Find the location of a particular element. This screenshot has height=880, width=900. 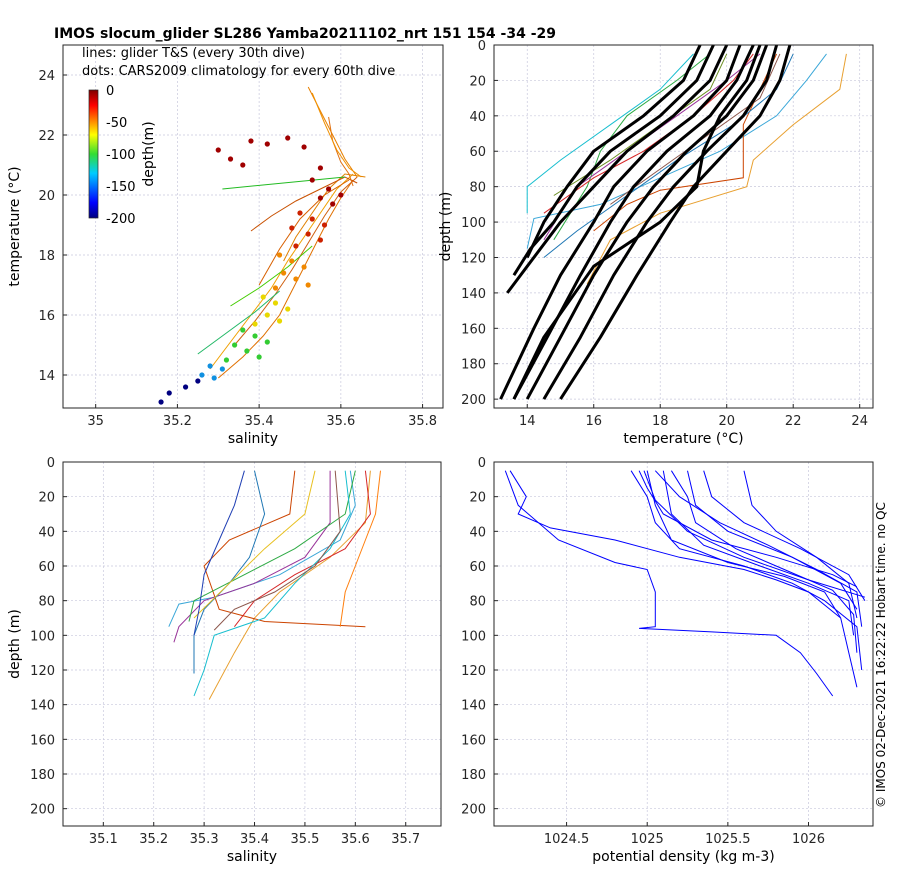

x-tick-label: 24 is located at coordinates (859, 421).